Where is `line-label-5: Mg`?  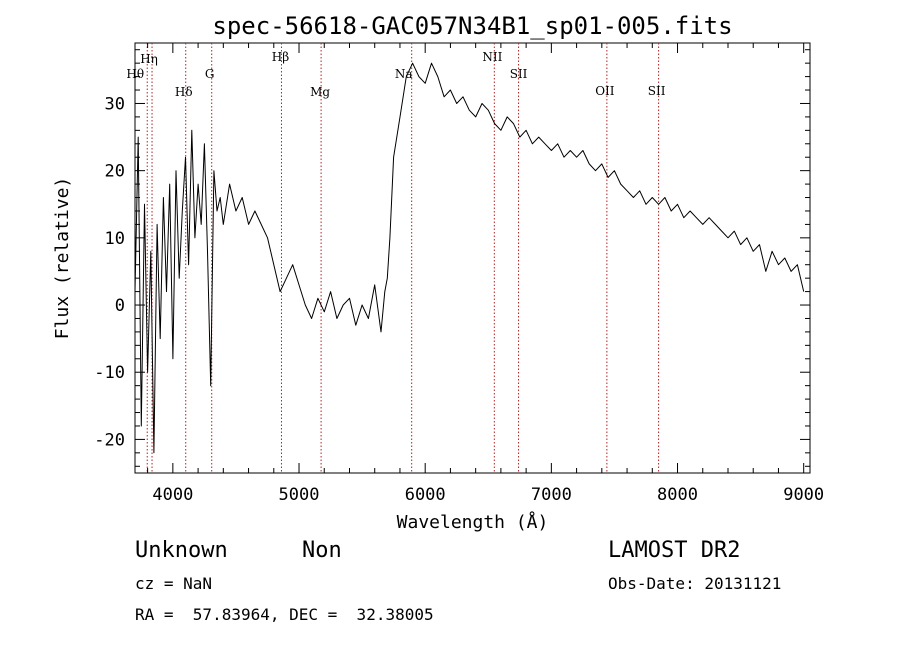
line-label-5: Mg is located at coordinates (320, 92).